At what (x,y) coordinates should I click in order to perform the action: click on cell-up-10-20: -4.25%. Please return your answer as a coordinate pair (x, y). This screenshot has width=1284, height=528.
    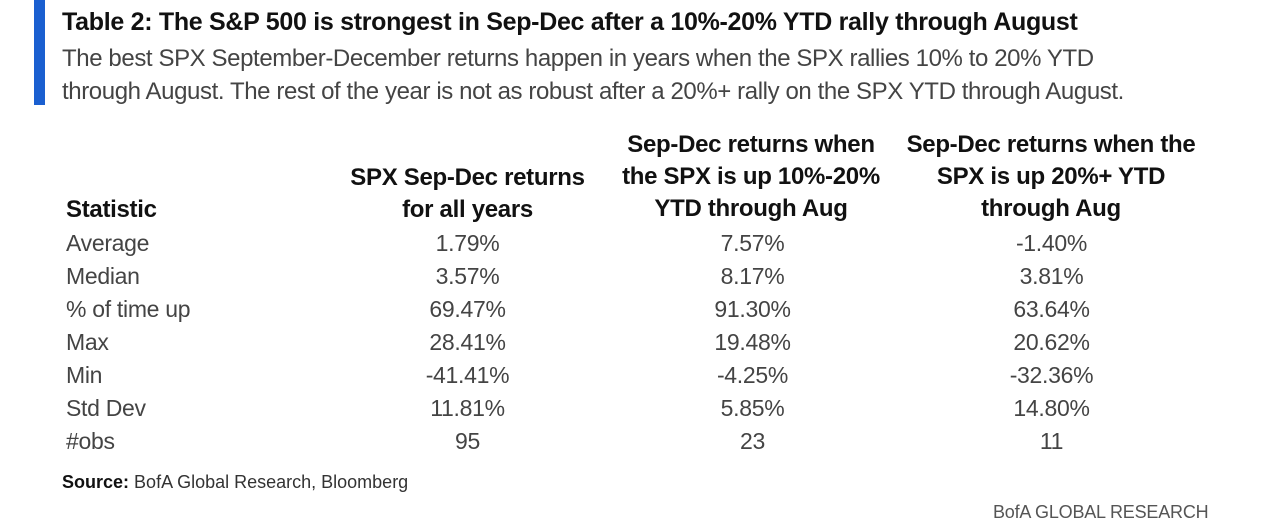
    Looking at the image, I should click on (752, 375).